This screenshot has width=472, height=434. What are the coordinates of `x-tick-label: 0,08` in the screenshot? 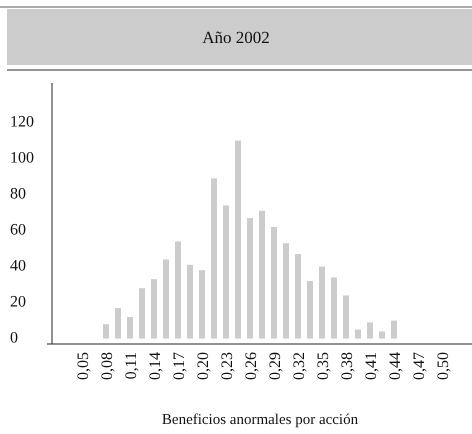 It's located at (107, 366).